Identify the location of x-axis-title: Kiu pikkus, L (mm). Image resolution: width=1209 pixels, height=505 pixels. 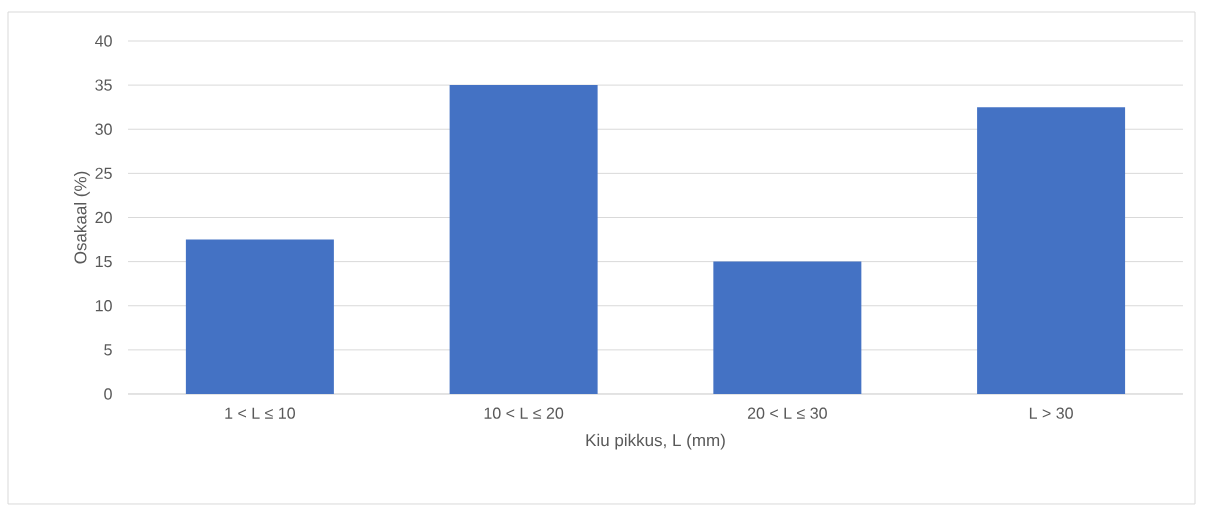
(655, 441).